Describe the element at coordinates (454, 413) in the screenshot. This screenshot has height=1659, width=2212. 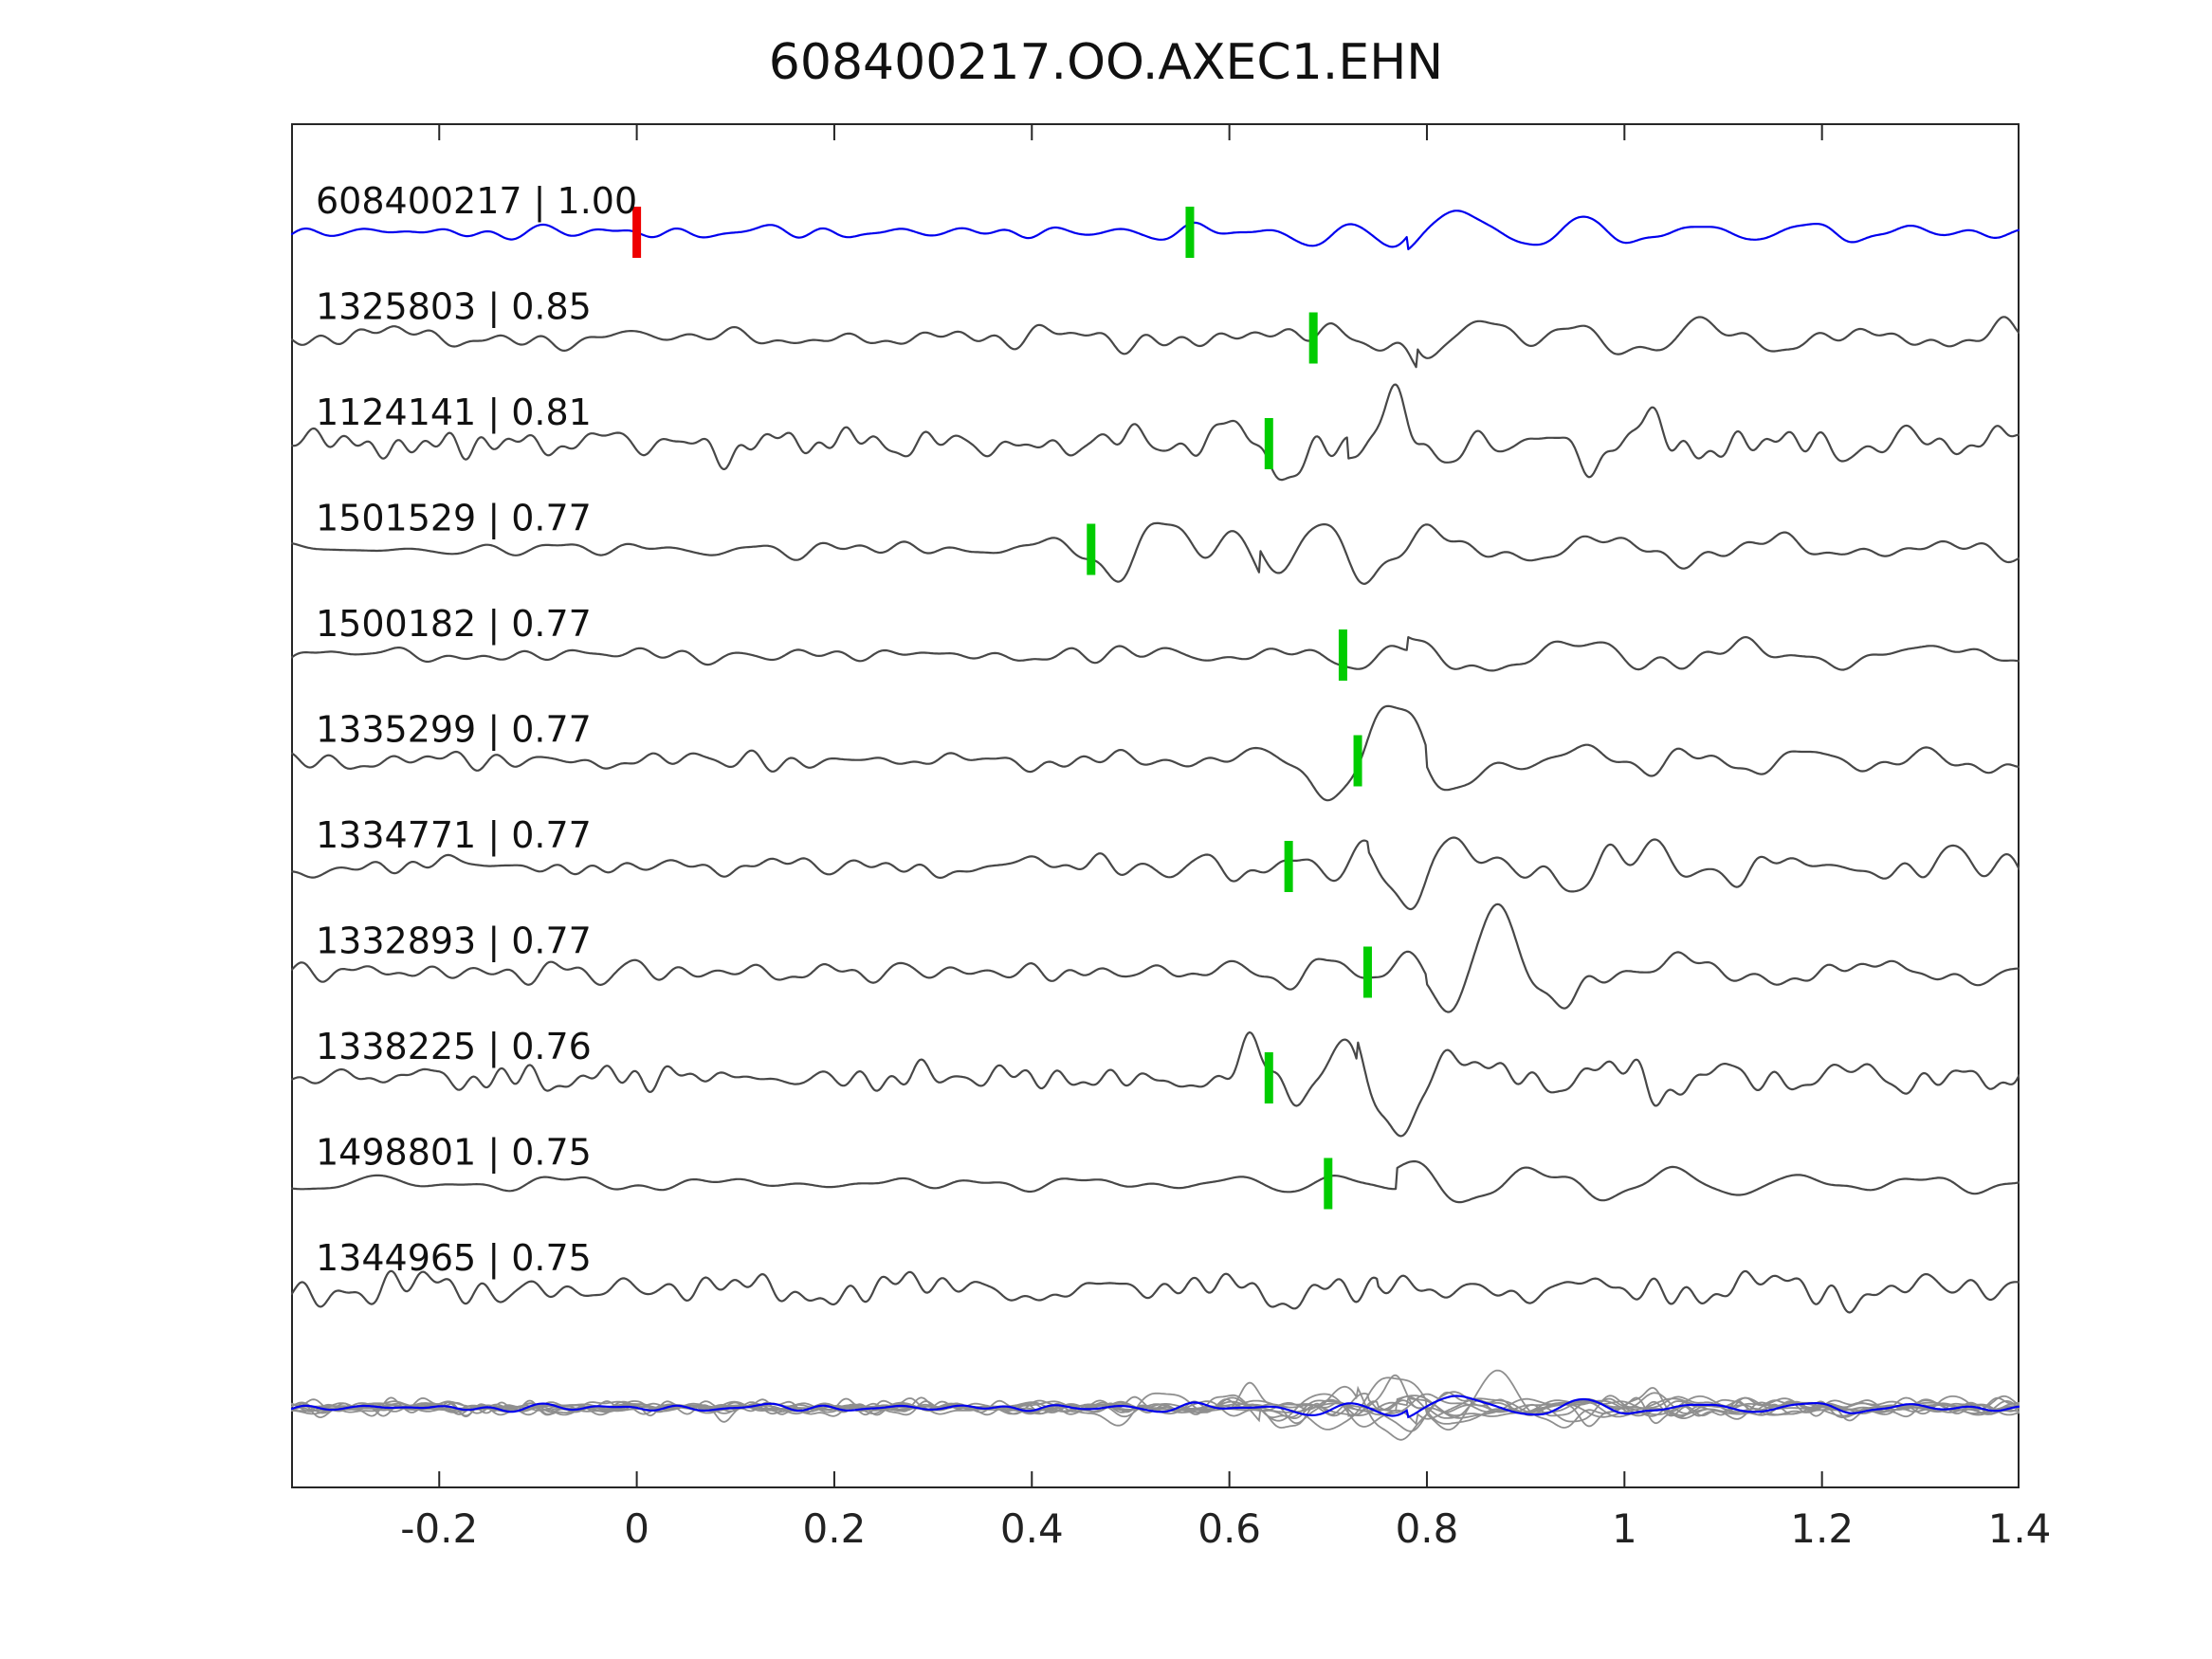
I see `trace-label: 1124141 | 0.81` at that location.